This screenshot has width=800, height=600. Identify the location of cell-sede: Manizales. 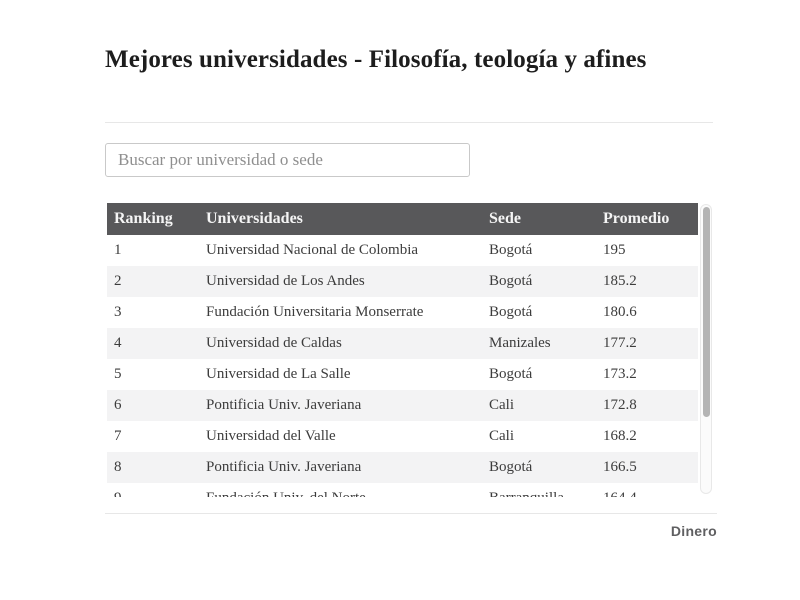
(546, 343).